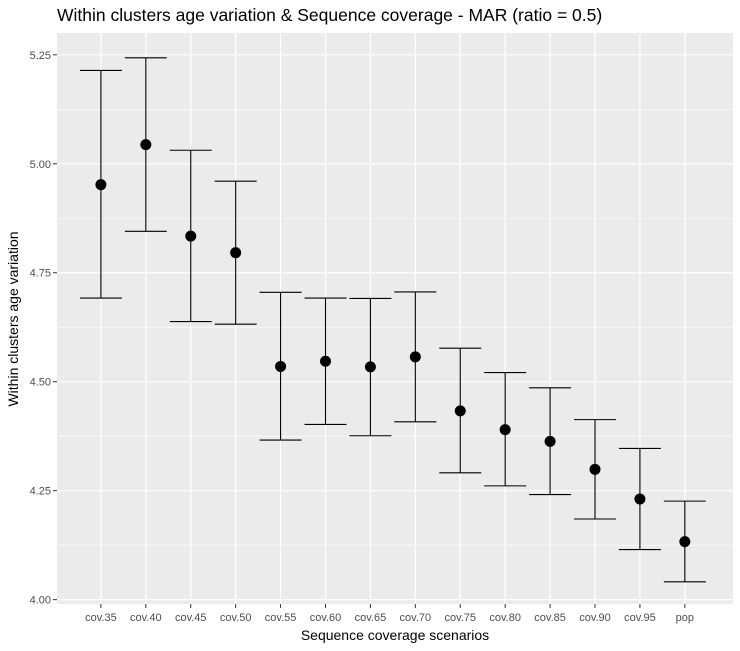 Image resolution: width=740 pixels, height=651 pixels. Describe the element at coordinates (640, 618) in the screenshot. I see `x-tick-label: cov.95` at that location.